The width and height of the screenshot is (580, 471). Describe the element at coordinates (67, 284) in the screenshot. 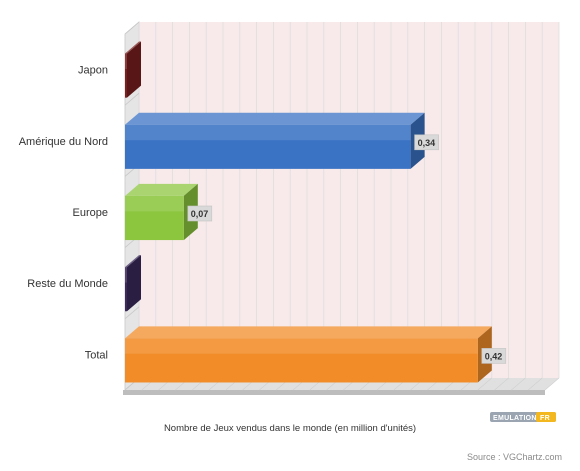

I see `category-label-reste-du-monde: Reste du Monde` at that location.